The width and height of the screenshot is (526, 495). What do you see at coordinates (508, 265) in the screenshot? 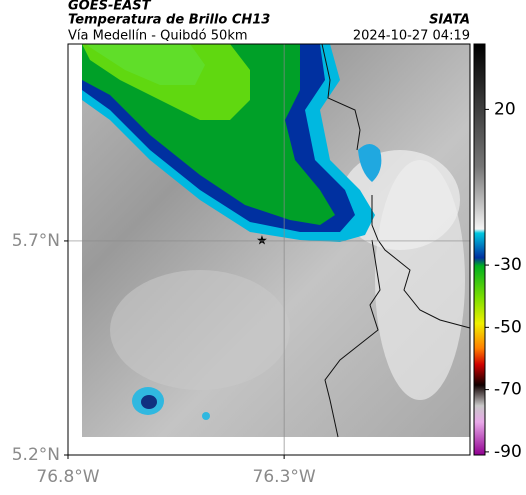
I see `colorbar-tick-label: -30` at bounding box center [508, 265].